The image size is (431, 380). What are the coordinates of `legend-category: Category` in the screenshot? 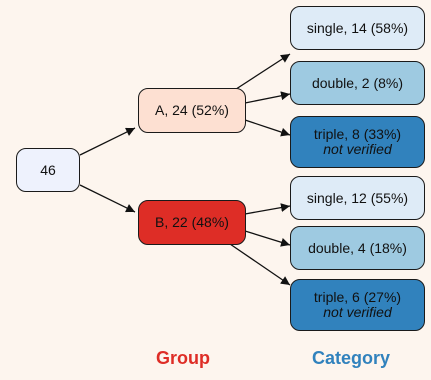 It's located at (351, 358).